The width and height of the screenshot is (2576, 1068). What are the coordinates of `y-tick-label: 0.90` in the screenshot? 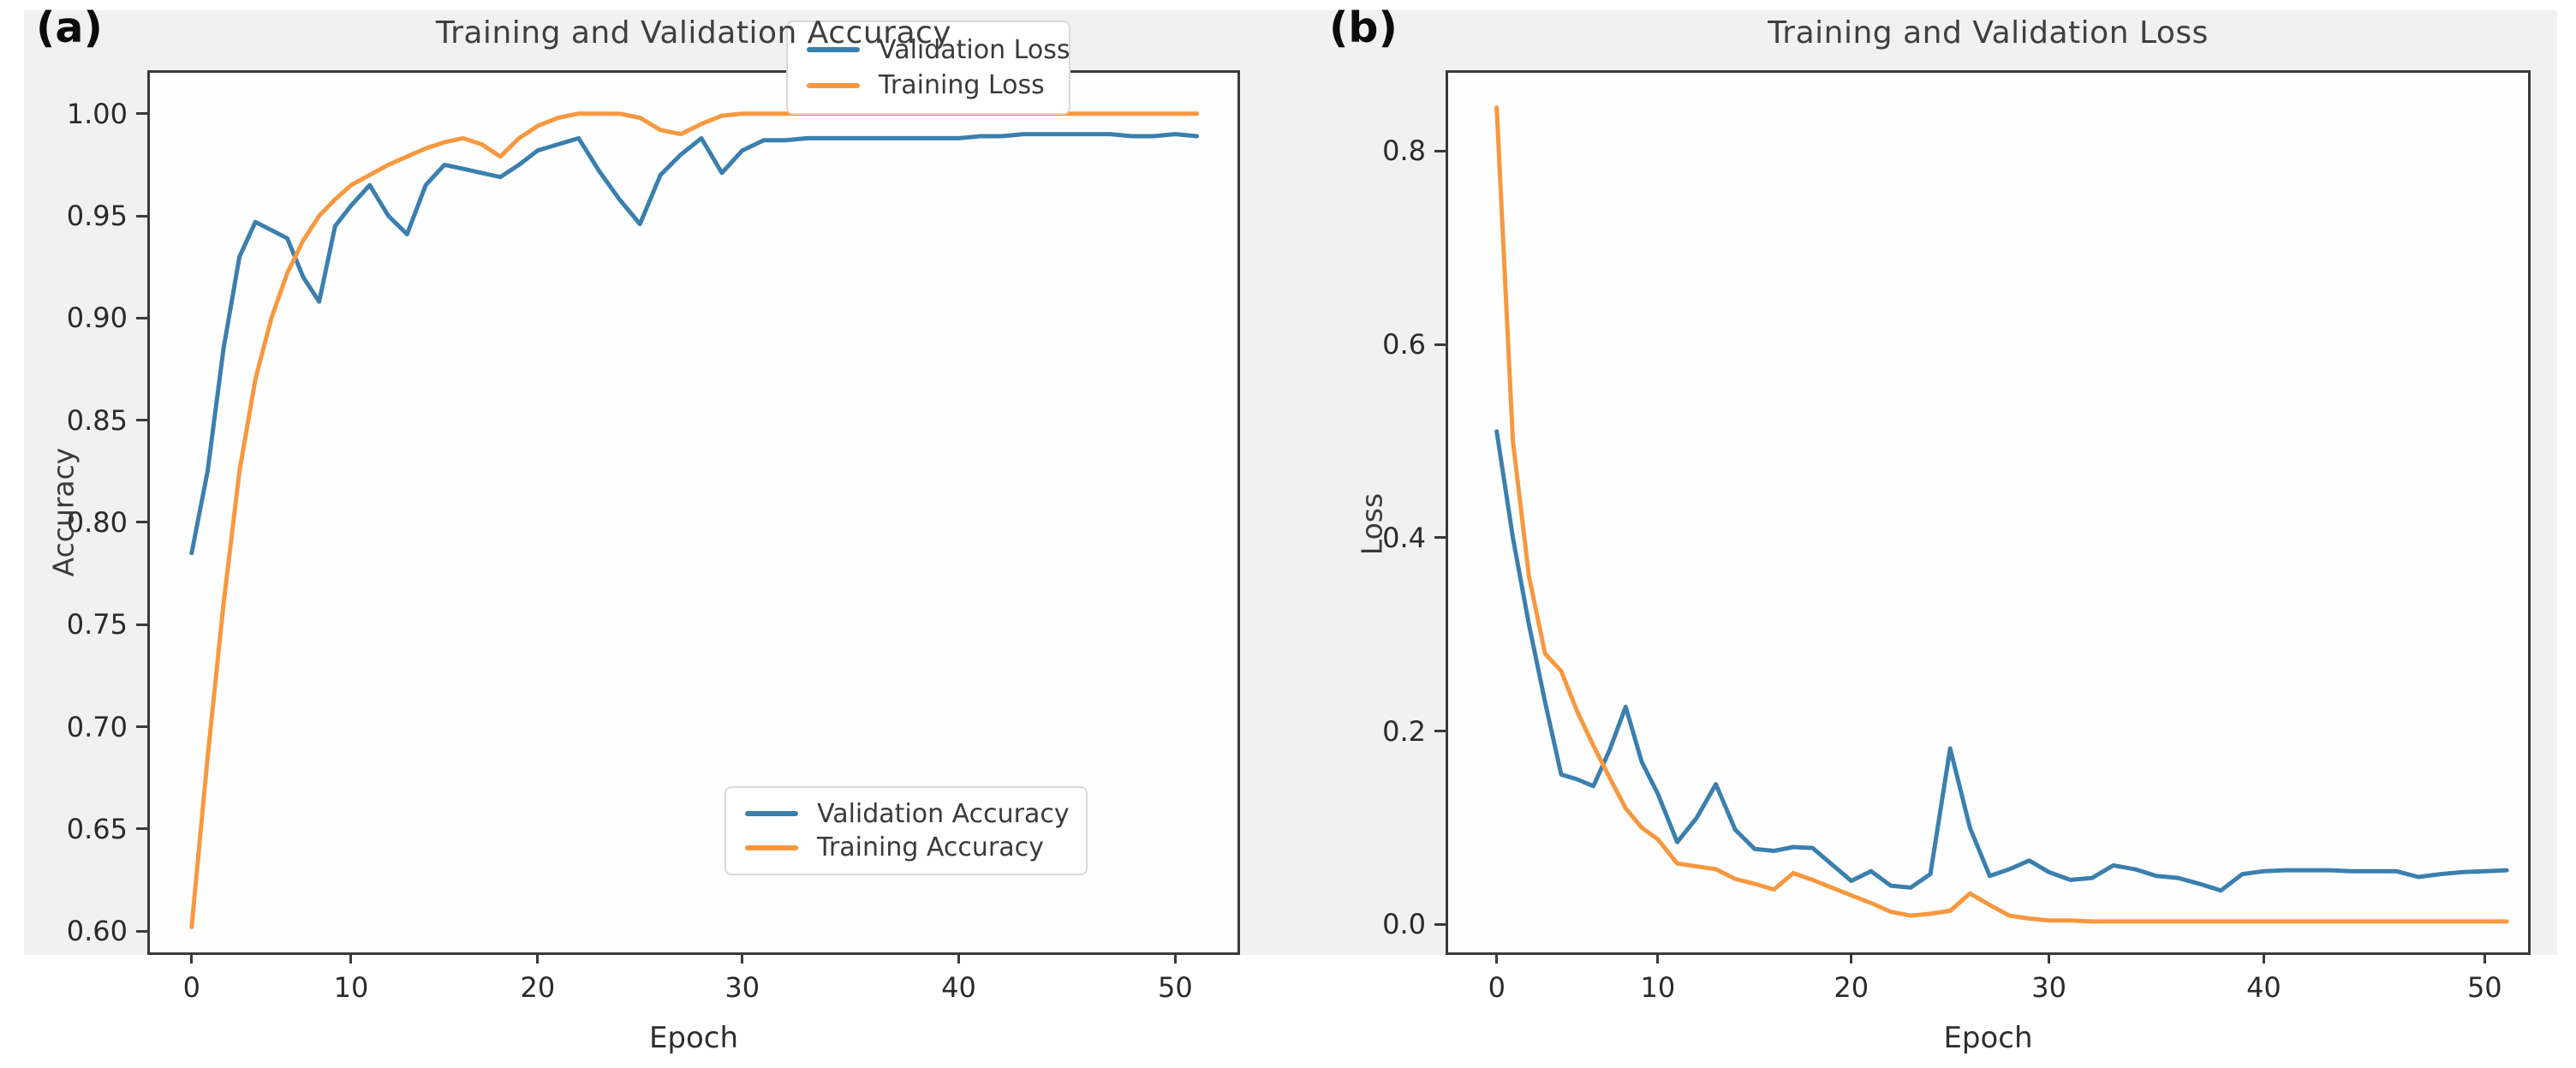 It's located at (97, 318).